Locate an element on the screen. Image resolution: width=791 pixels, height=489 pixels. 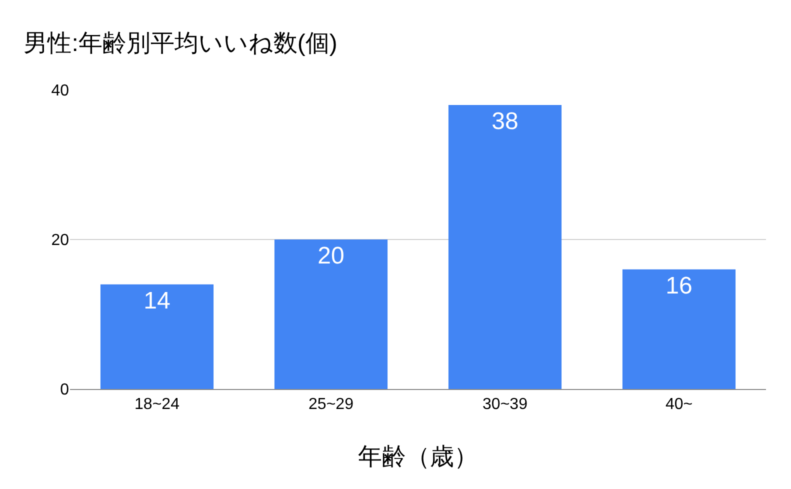
y-tick-label: 20 is located at coordinates (60, 241).